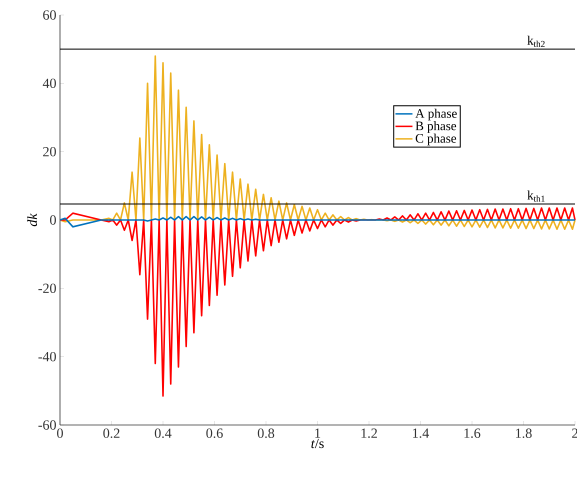 This screenshot has height=478, width=577. What do you see at coordinates (111, 433) in the screenshot?
I see `x-tick-label: 0.2` at bounding box center [111, 433].